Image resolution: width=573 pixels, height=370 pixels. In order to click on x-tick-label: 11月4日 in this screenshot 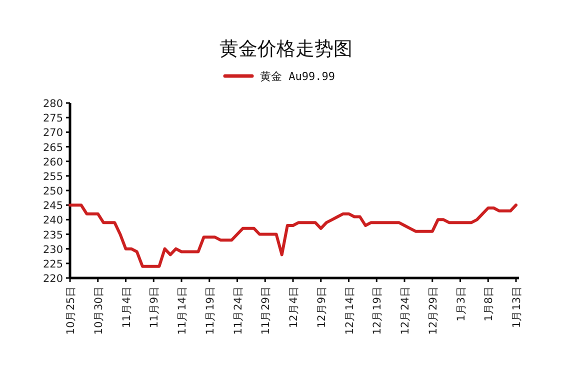, I will do `click(126, 307)`.